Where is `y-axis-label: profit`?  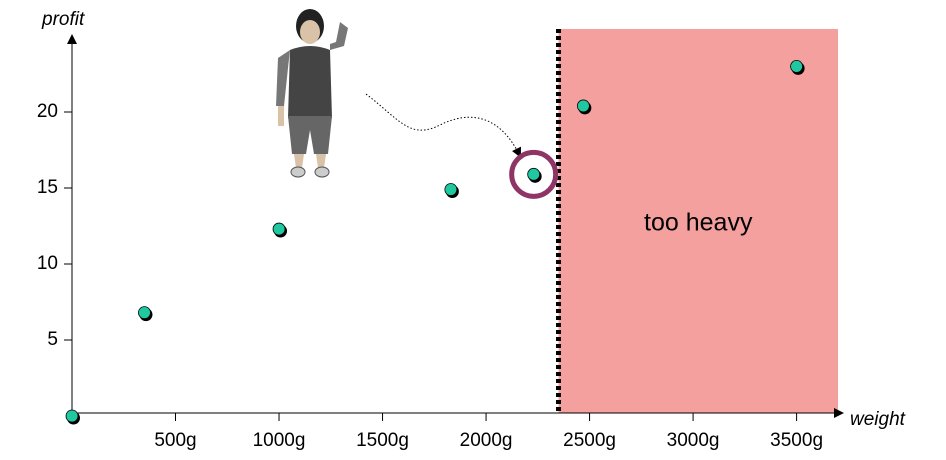
y-axis-label: profit is located at coordinates (63, 19).